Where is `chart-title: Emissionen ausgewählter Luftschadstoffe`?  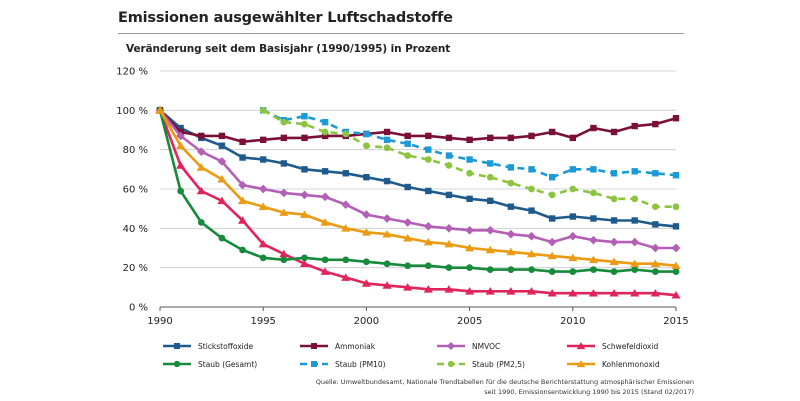
chart-title: Emissionen ausgewählter Luftschadstoffe is located at coordinates (285, 18).